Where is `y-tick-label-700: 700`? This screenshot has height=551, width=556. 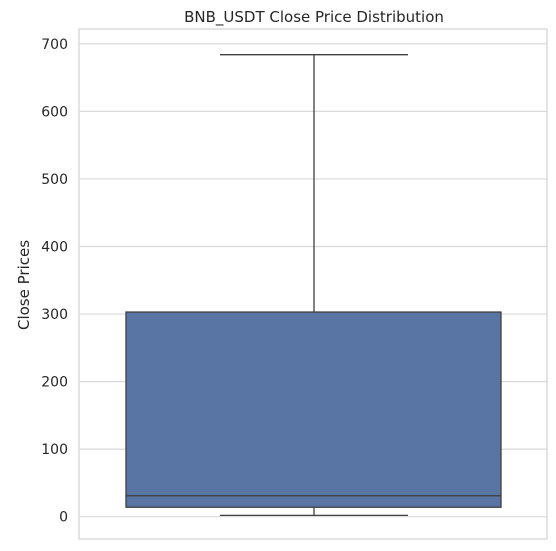
y-tick-label-700: 700 is located at coordinates (54, 45).